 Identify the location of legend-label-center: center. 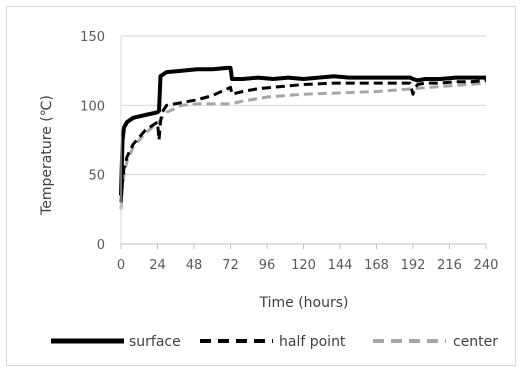
(475, 342).